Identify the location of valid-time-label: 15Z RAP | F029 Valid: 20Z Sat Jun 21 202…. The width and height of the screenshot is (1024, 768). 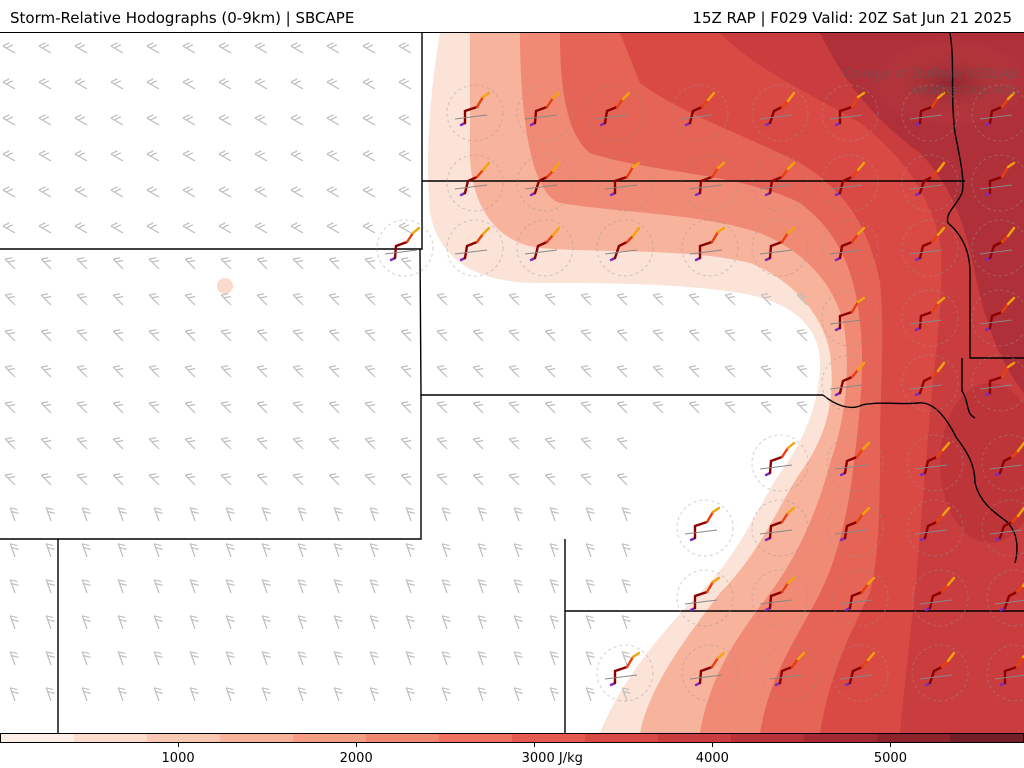
(852, 18).